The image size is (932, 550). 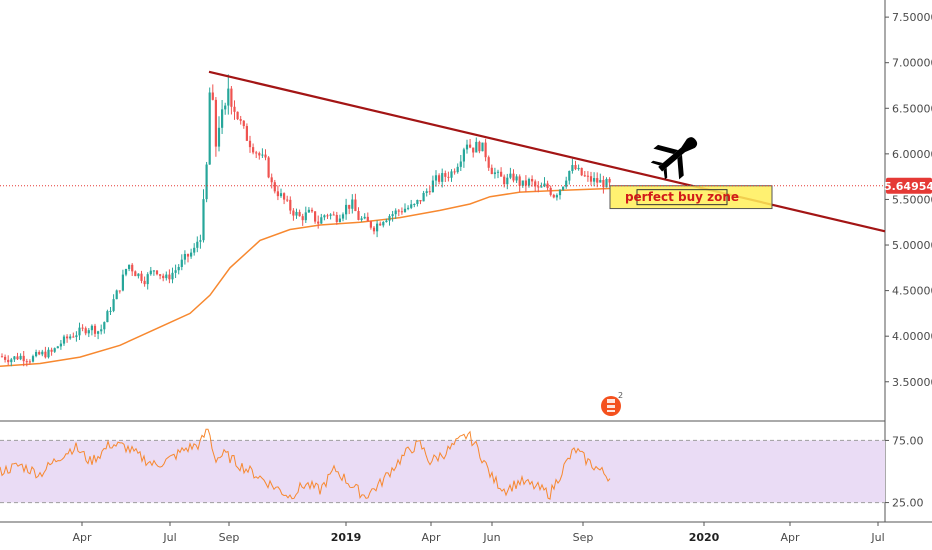 What do you see at coordinates (704, 537) in the screenshot?
I see `time-tick-label: 2020` at bounding box center [704, 537].